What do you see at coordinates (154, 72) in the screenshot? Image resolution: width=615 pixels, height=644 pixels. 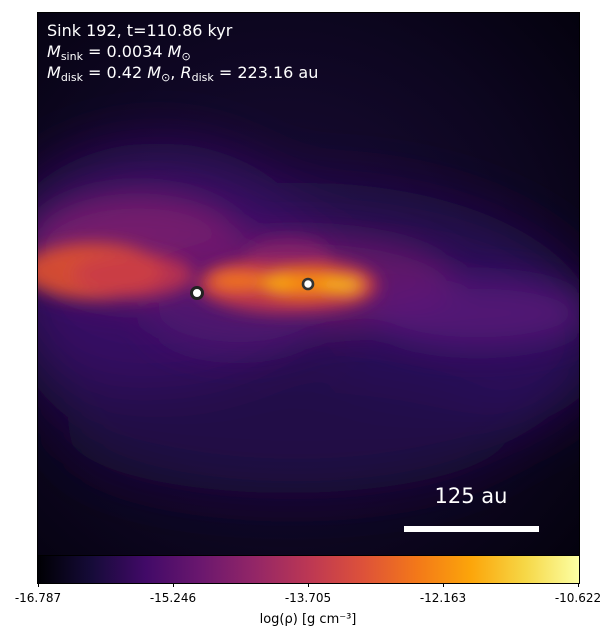 I see `m-disk-unit: M` at bounding box center [154, 72].